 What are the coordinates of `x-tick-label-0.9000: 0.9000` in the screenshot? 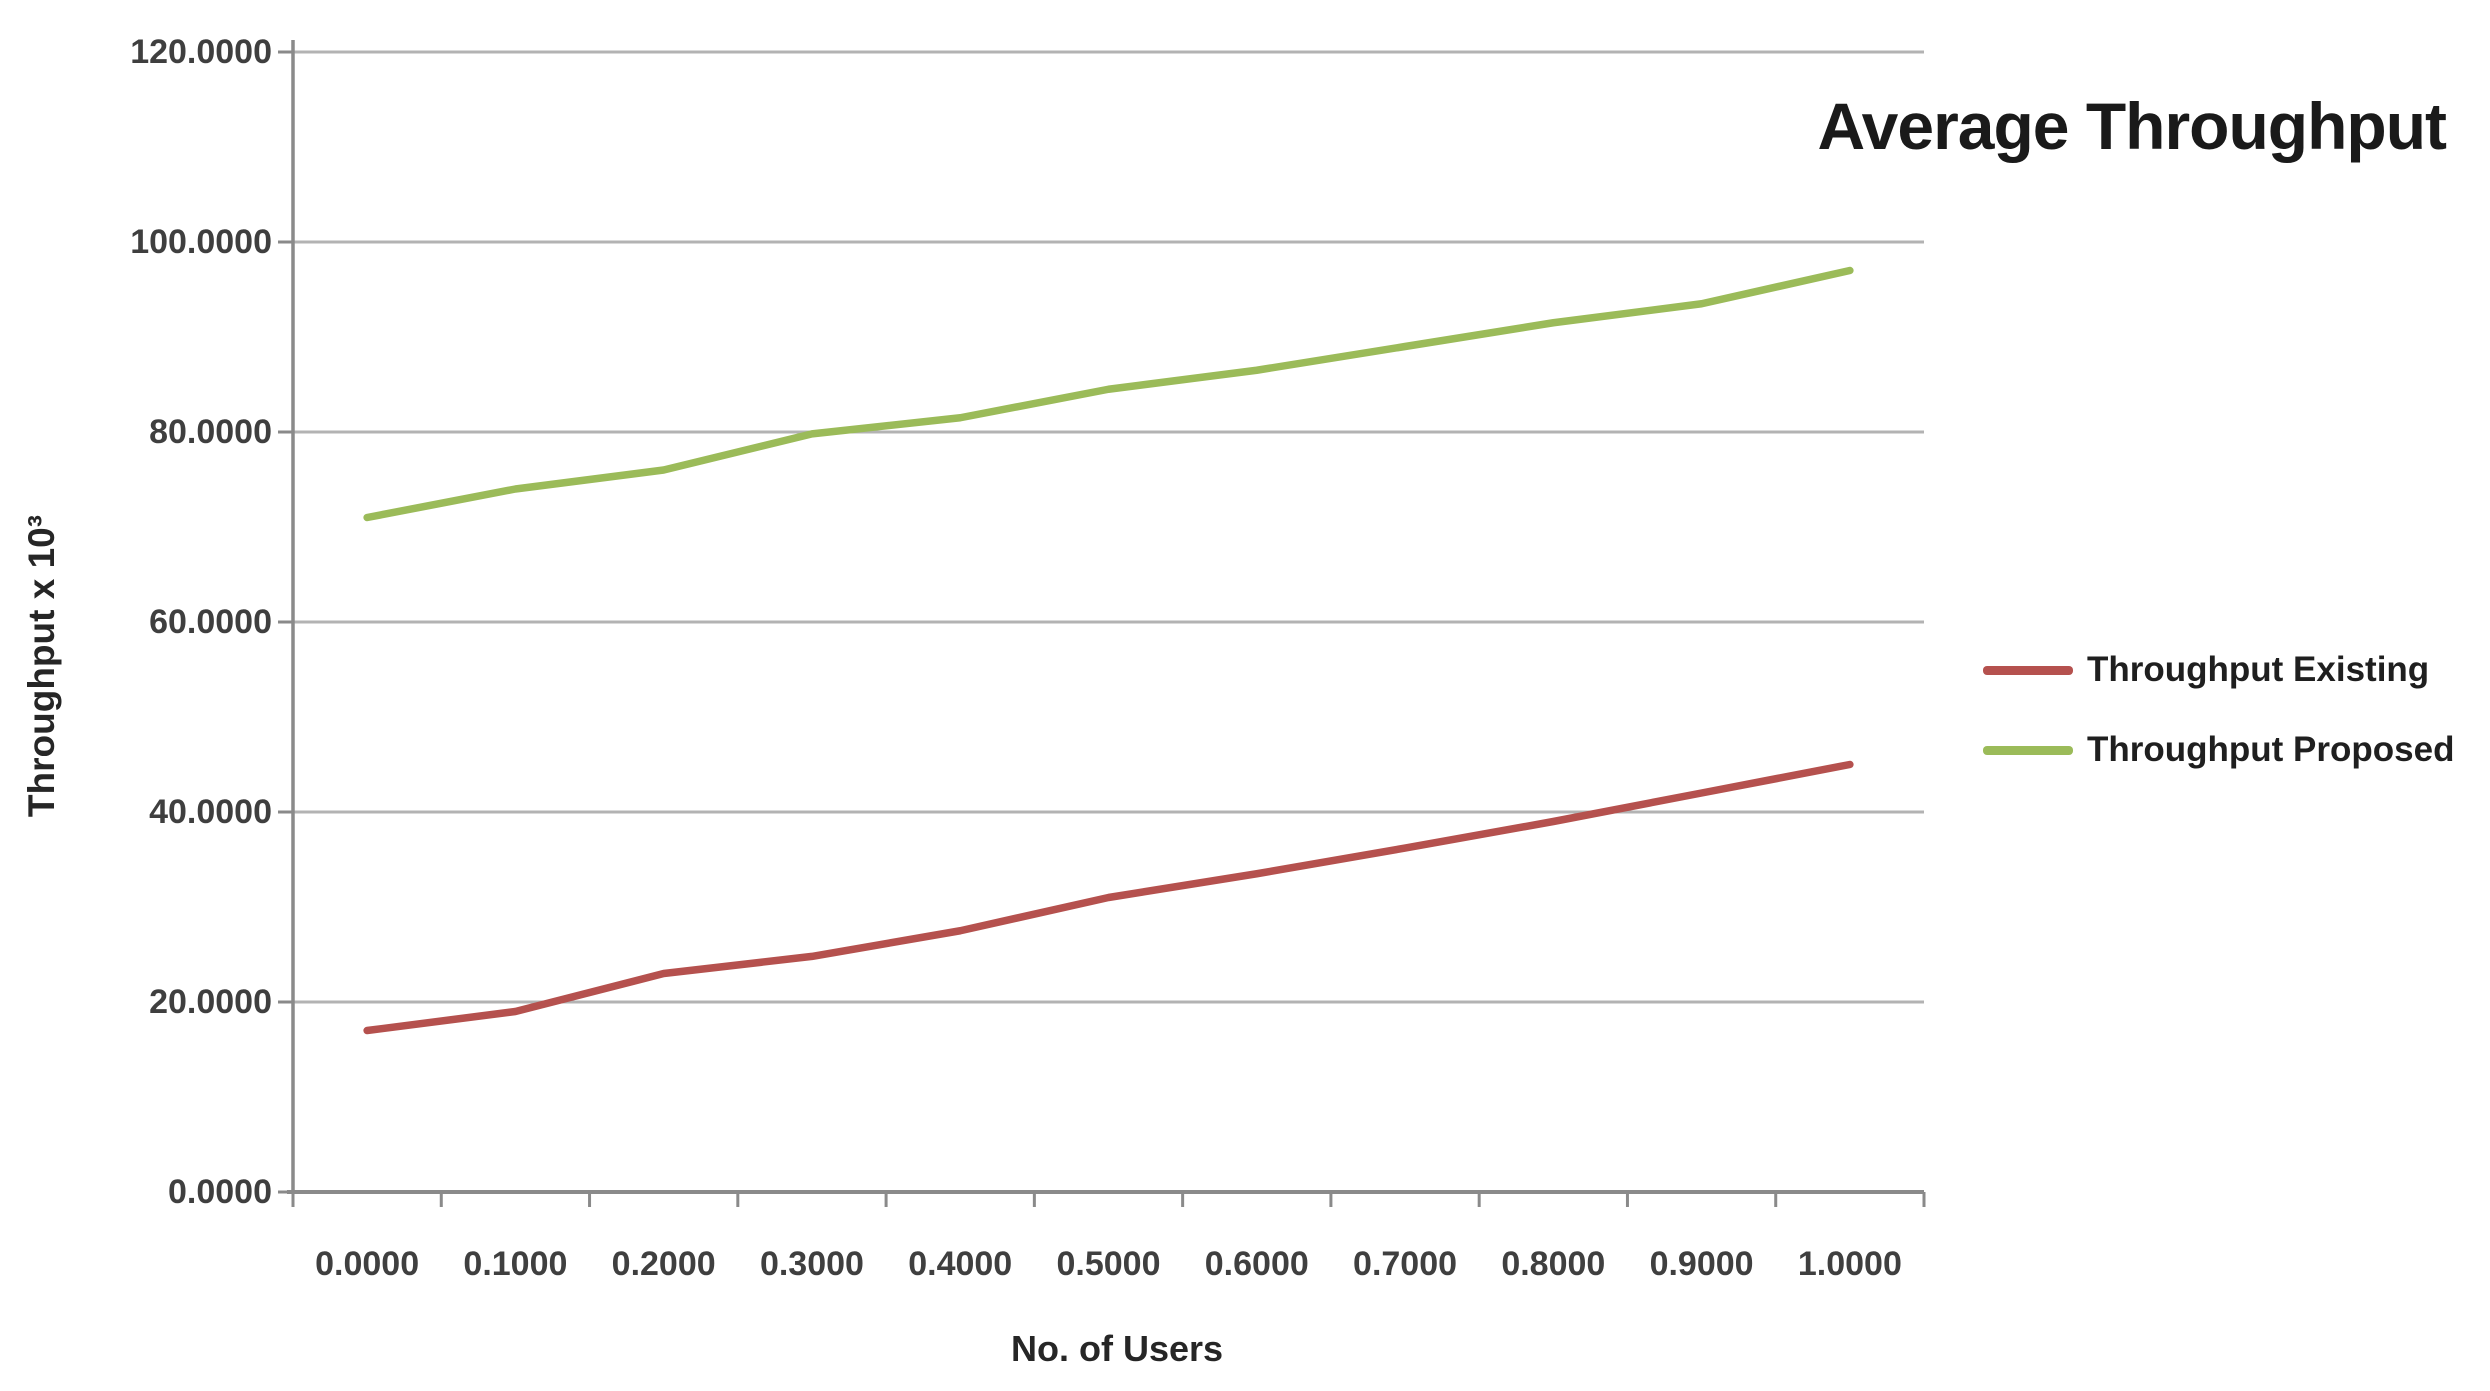 It's located at (1701, 1264).